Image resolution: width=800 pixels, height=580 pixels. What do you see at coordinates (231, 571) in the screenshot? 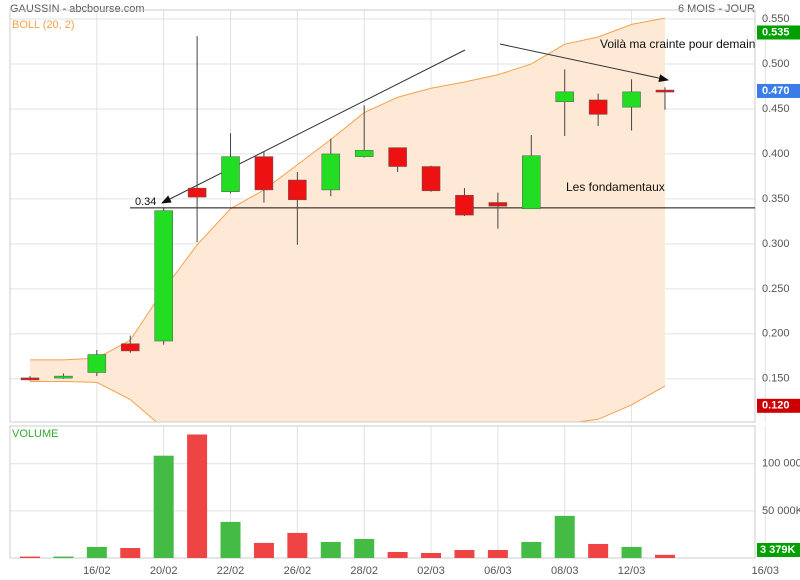
I see `x-tick-label: 22/02` at bounding box center [231, 571].